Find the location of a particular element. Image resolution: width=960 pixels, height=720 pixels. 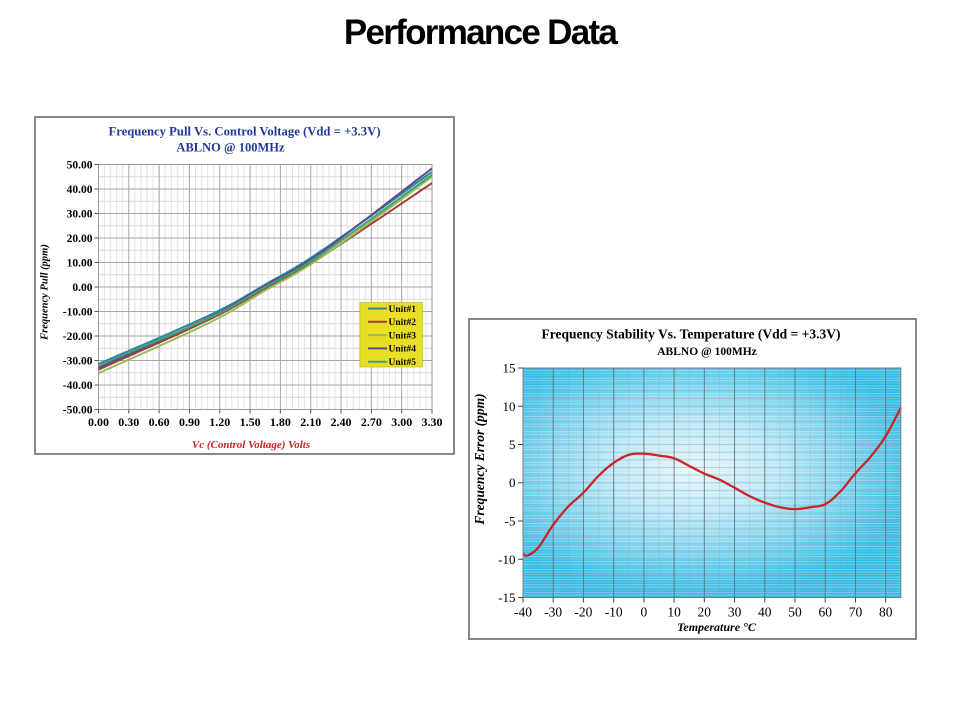

svg-text: 20.00 is located at coordinates (80, 239).